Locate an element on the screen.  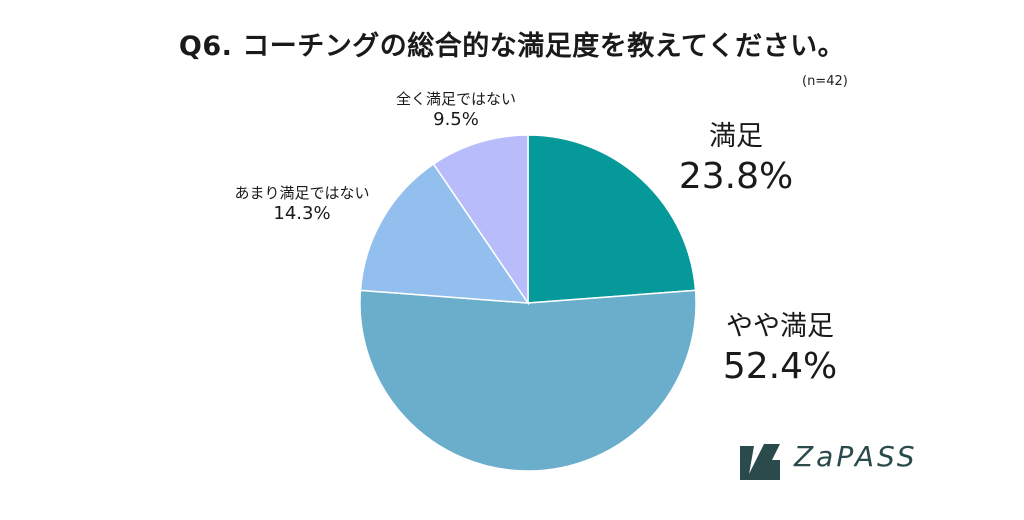
label-somewhat-satisfied-percent: 52.4% is located at coordinates (780, 366).